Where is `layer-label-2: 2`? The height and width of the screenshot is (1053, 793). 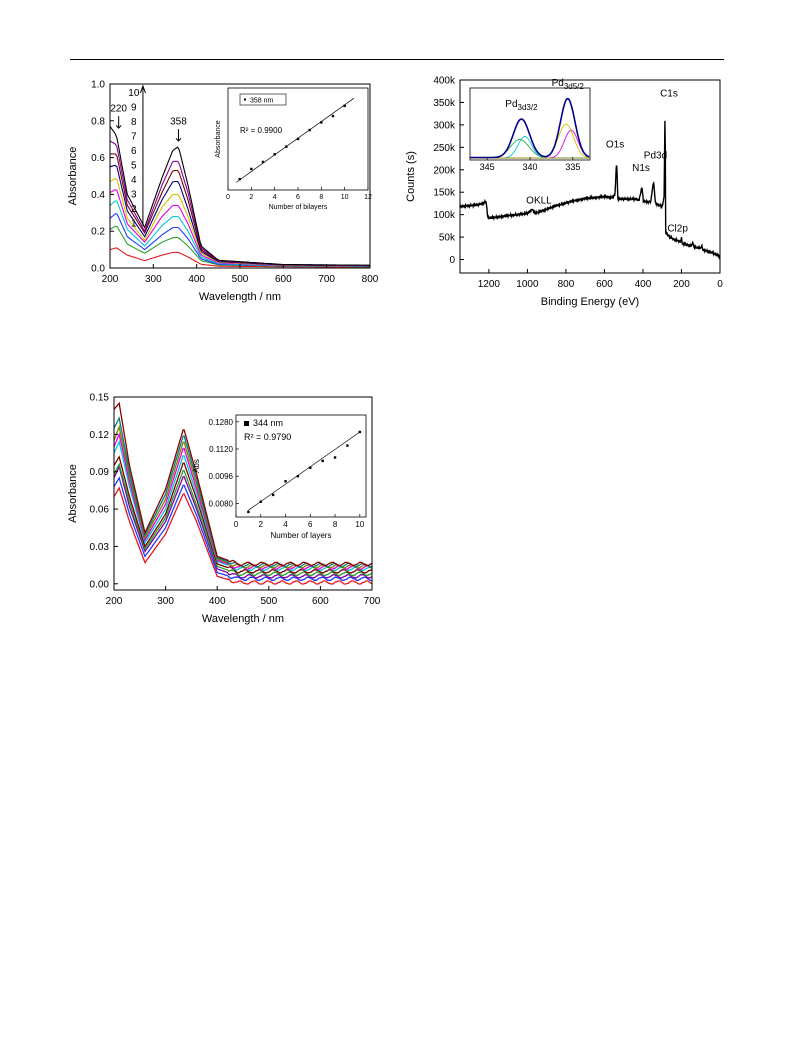
layer-label-2: 2 is located at coordinates (134, 209).